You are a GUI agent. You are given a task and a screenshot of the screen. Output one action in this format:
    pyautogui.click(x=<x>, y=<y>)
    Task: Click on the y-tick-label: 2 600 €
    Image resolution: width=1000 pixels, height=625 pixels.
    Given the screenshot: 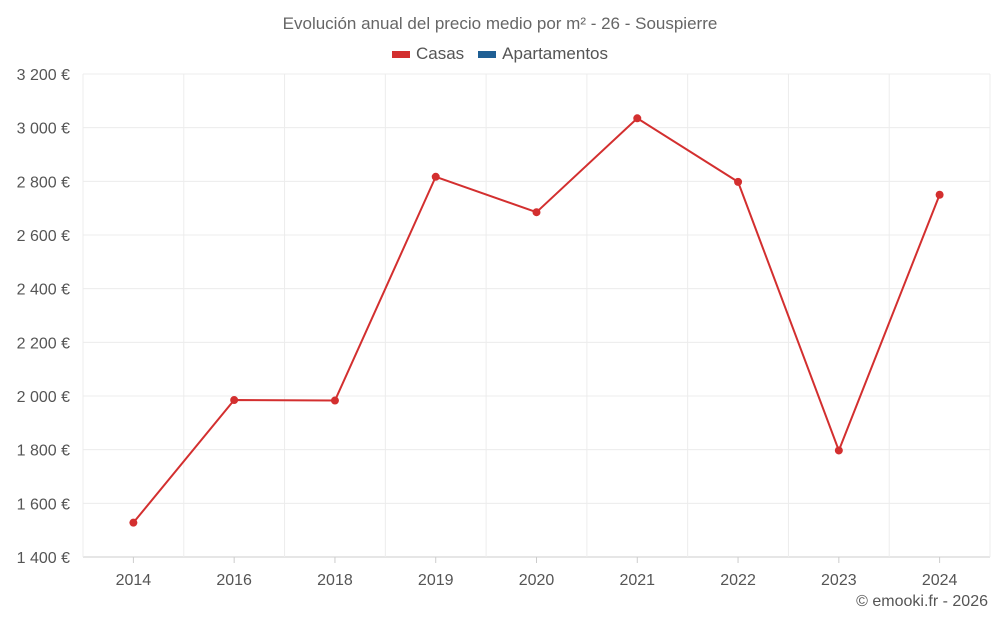 What is the action you would take?
    pyautogui.click(x=43, y=236)
    